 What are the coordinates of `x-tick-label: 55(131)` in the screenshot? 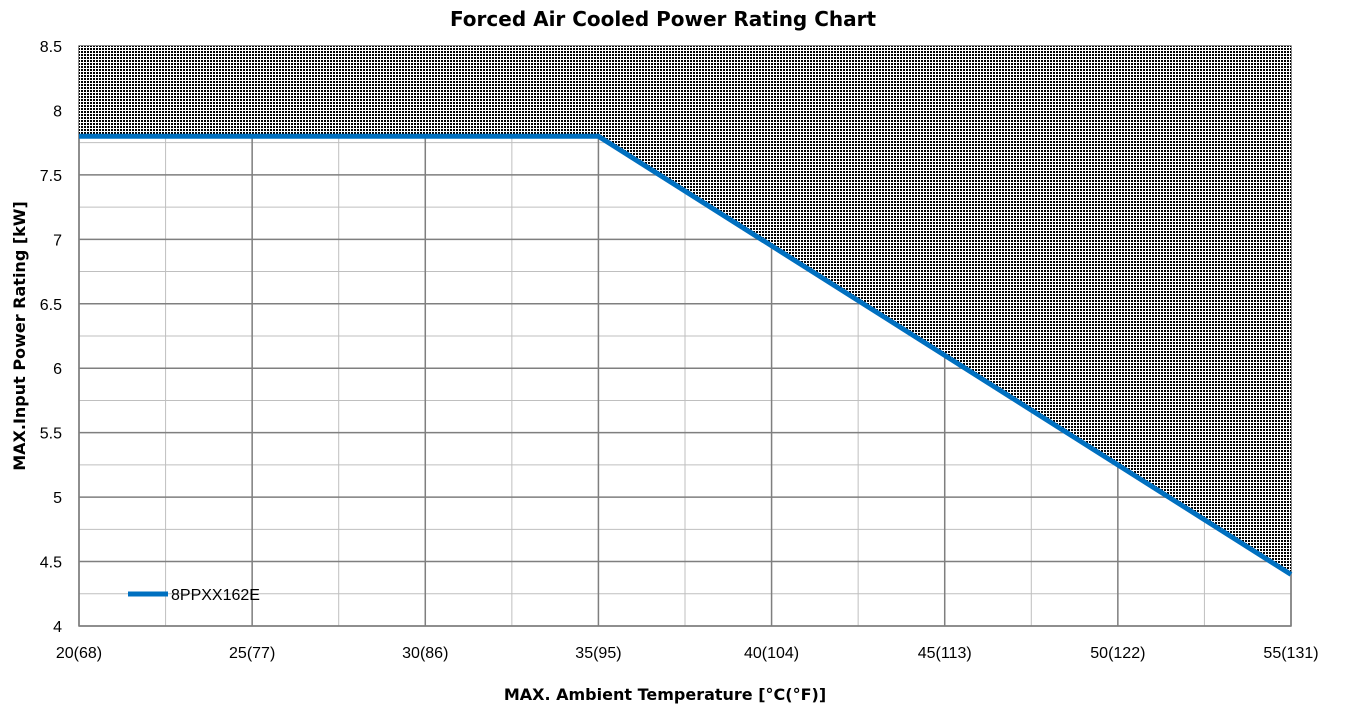 It's located at (1290, 653).